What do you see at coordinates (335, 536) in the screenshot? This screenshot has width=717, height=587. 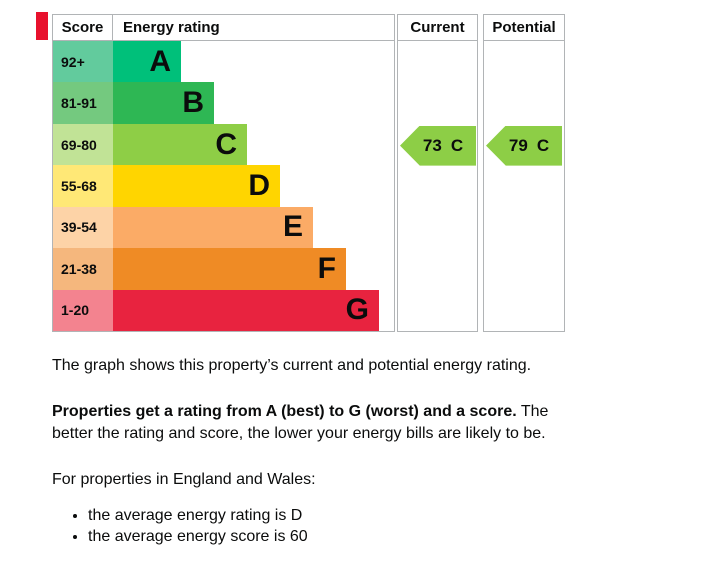 I see `average-score-item: the average energy score is 60` at bounding box center [335, 536].